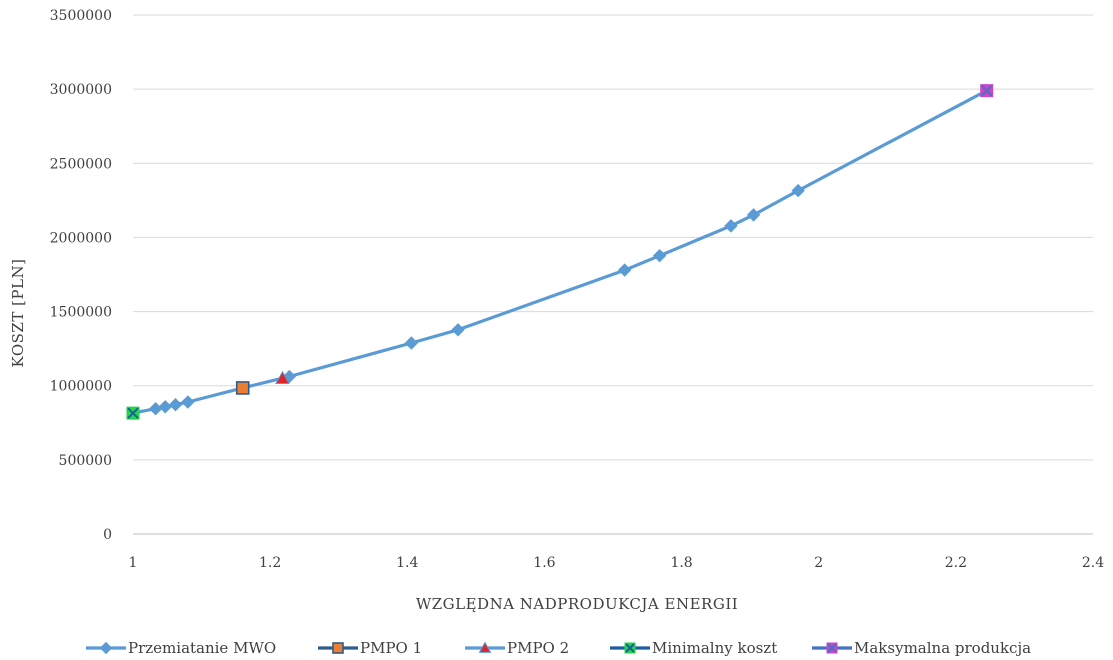  What do you see at coordinates (81, 313) in the screenshot?
I see `y-tick-label: 1500000` at bounding box center [81, 313].